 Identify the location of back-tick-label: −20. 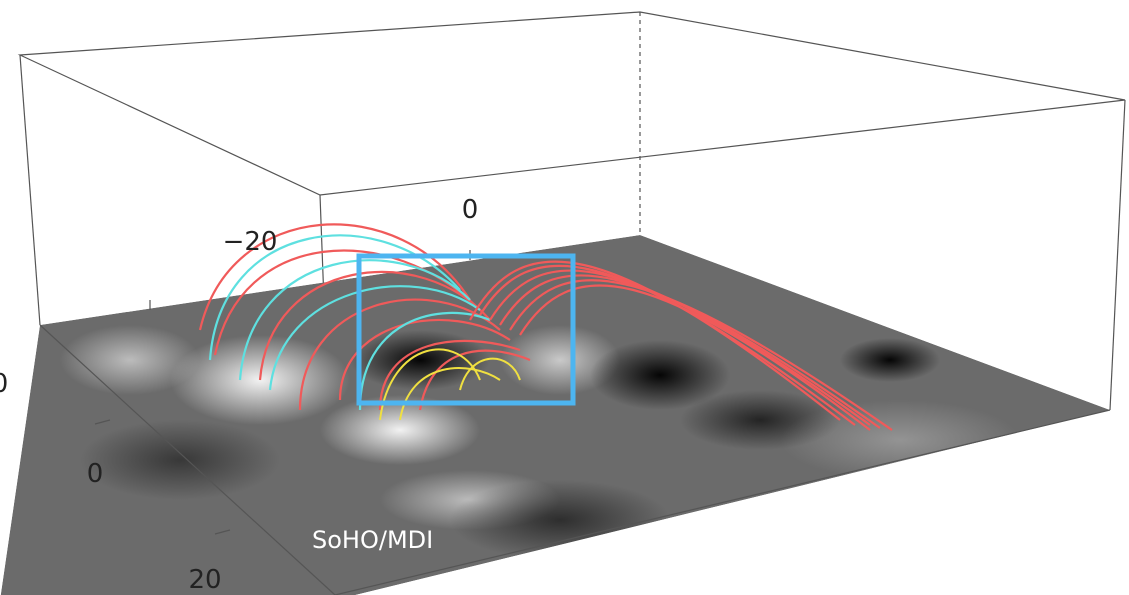
(250, 242).